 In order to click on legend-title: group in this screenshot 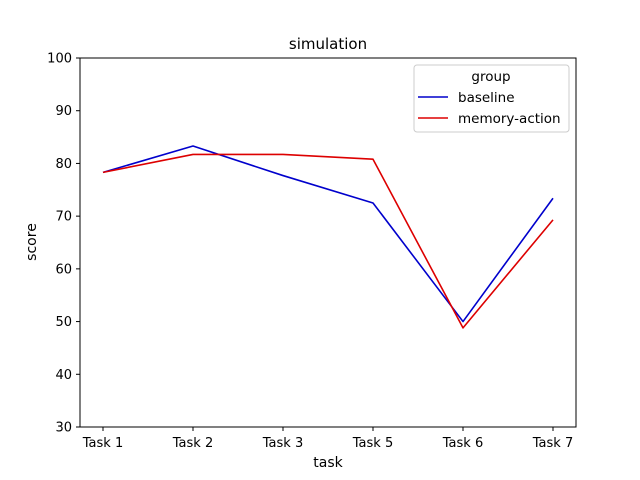, I will do `click(490, 77)`.